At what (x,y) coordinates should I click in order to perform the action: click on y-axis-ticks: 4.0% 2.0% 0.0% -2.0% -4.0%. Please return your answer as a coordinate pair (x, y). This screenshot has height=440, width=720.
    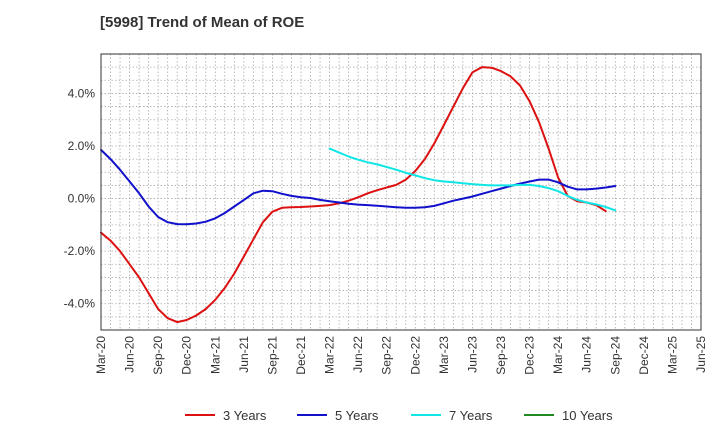
    Looking at the image, I should click on (80, 198).